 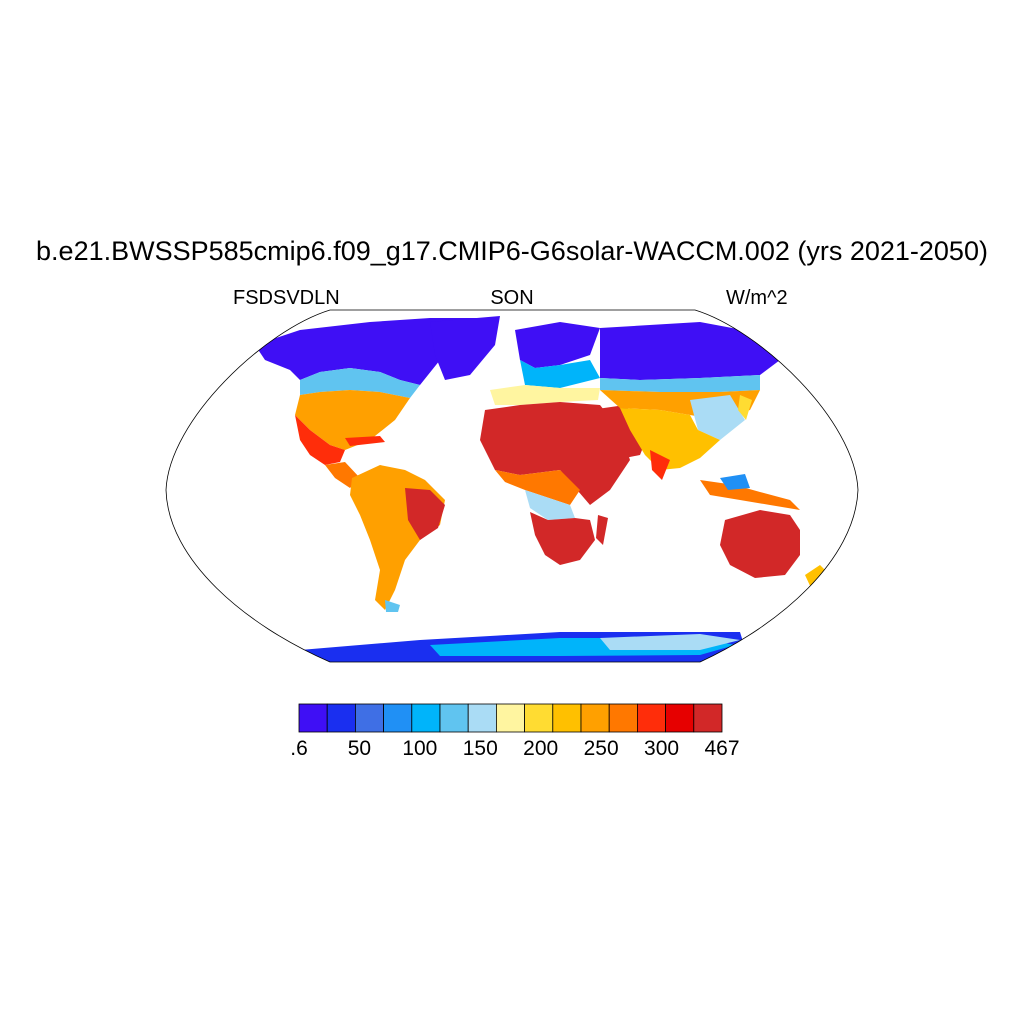 I want to click on greenland-landmass, so click(x=465, y=348).